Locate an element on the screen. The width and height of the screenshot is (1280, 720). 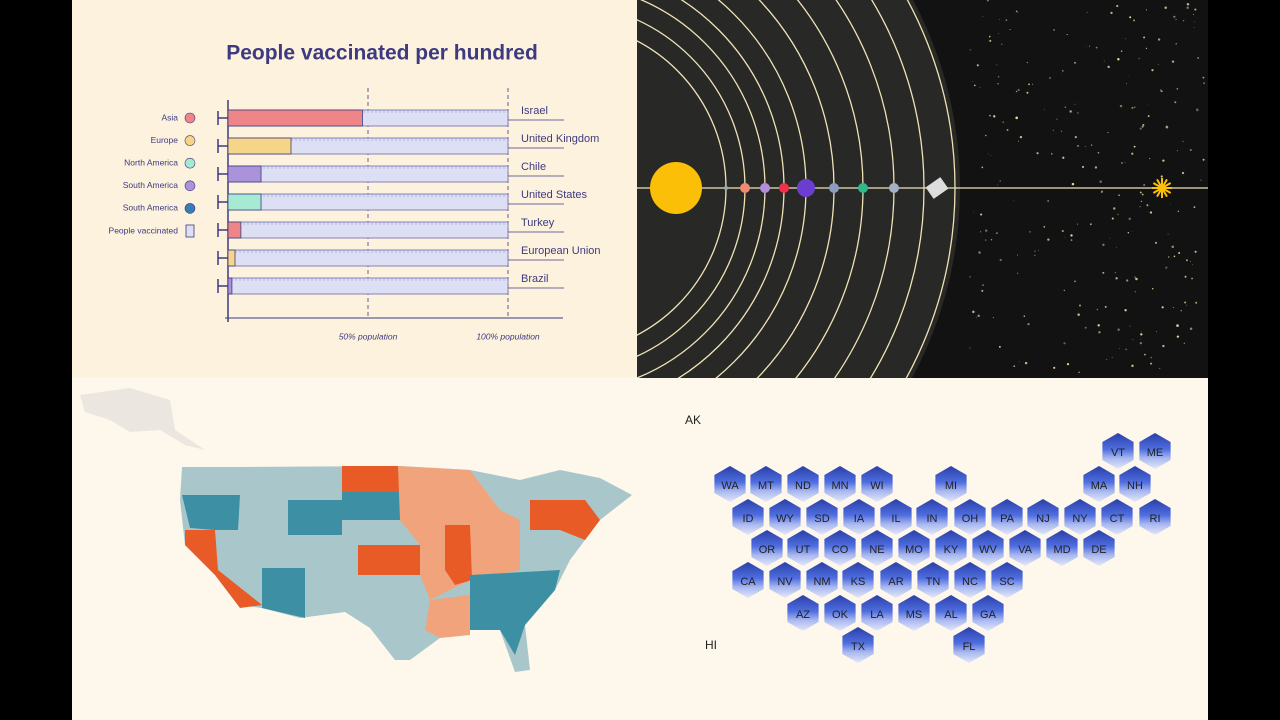
state-label: RI is located at coordinates (1155, 519).